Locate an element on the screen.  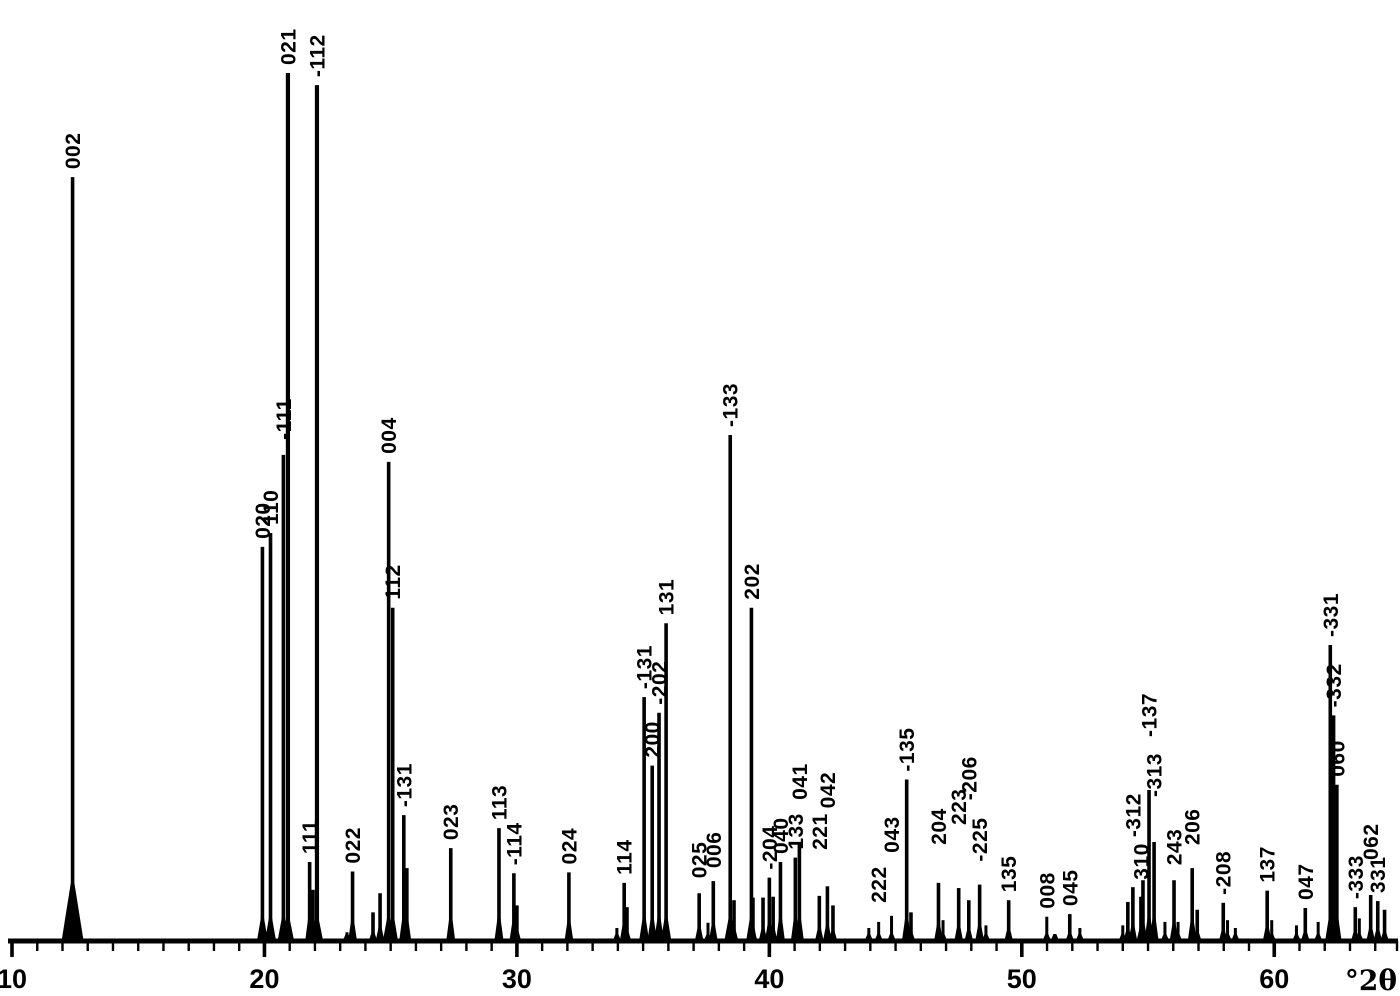
peak-hkl-label-200: 200 is located at coordinates (653, 739).